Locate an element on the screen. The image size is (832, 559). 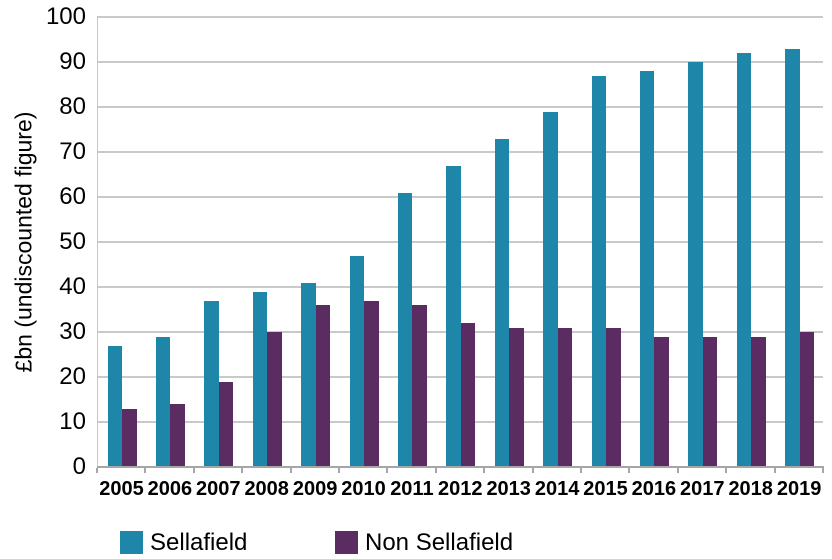
bar-non-sellafield-2006 is located at coordinates (177, 435).